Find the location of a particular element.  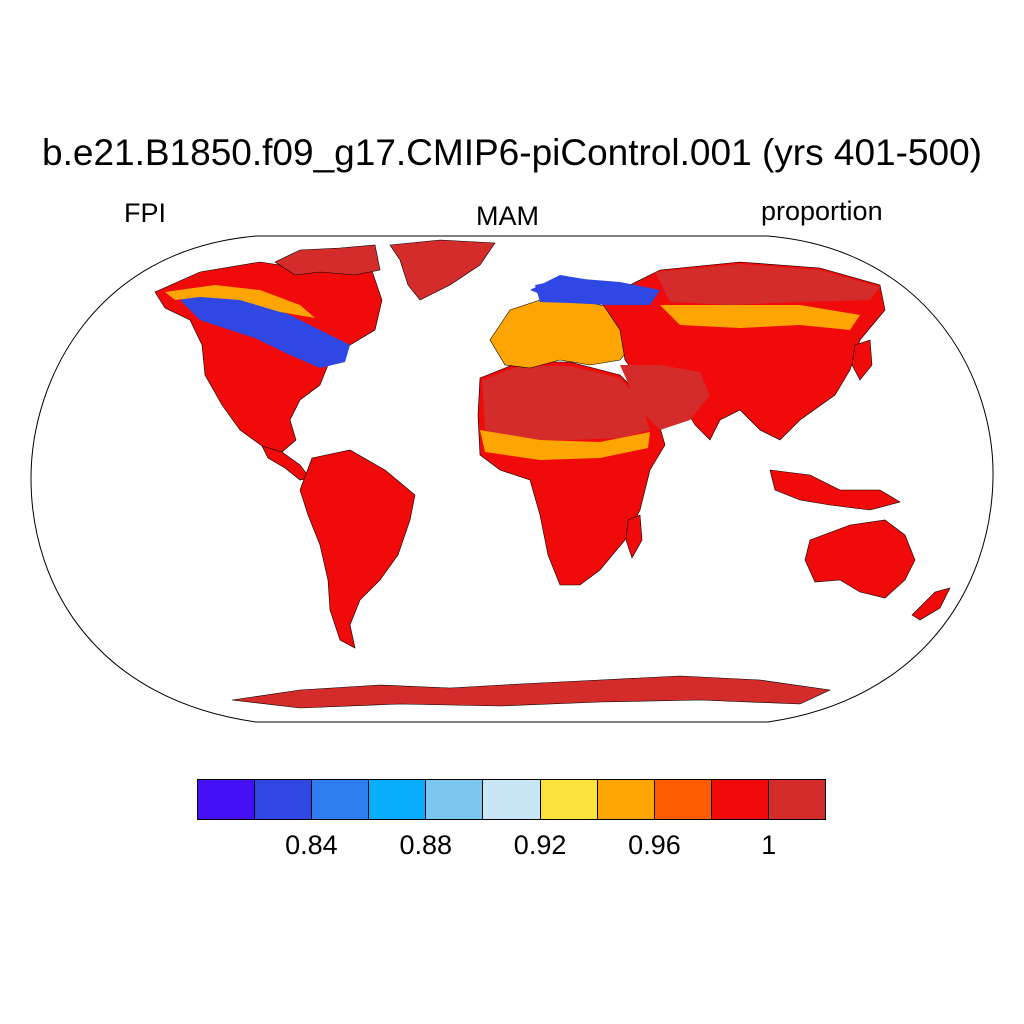

boreal-band-na is located at coordinates (265, 330).